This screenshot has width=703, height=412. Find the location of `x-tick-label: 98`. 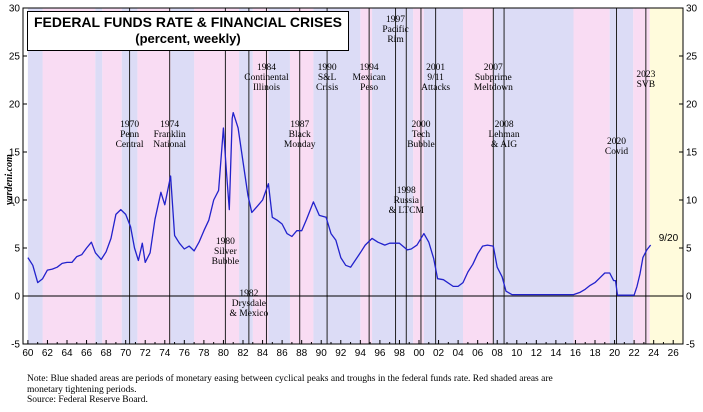

x-tick-label: 98 is located at coordinates (400, 353).